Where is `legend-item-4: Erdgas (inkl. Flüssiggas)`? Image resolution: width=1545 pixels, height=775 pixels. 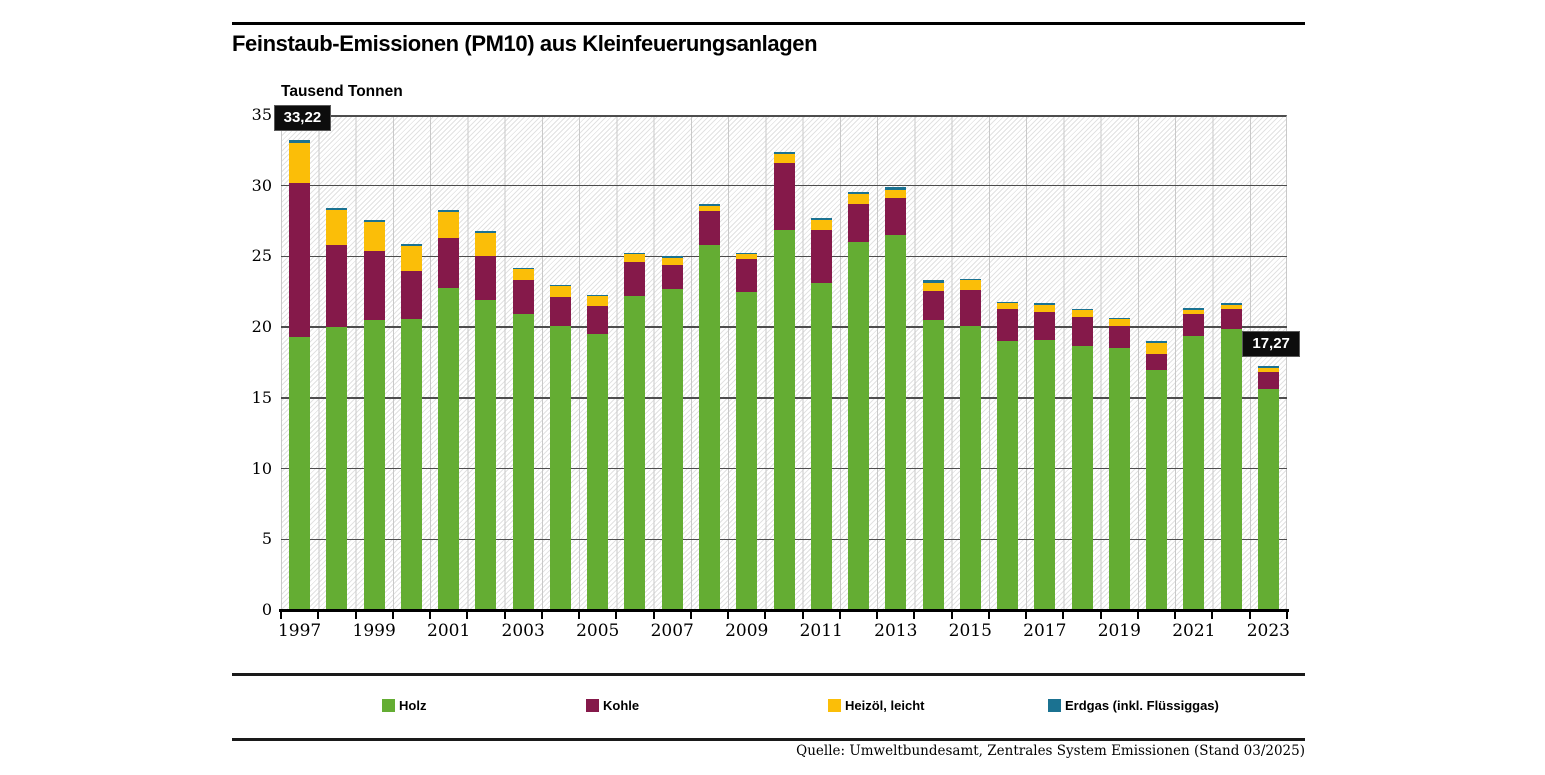
legend-item-4: Erdgas (inkl. Flüssiggas) is located at coordinates (1133, 705).